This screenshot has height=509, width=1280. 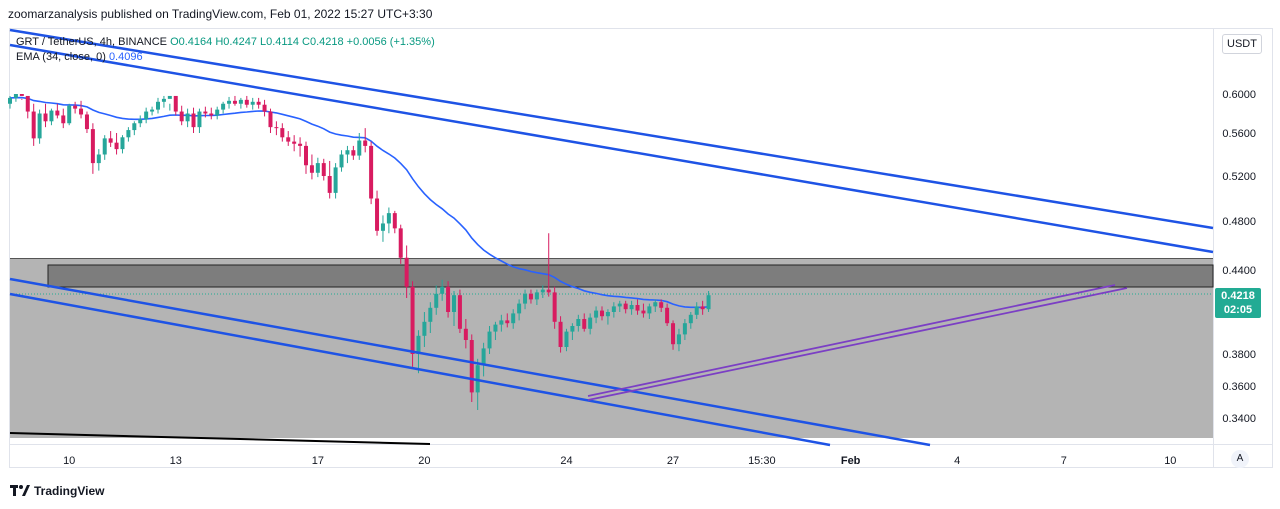 I want to click on y-axis-tick-label: 0.3800, so click(x=1239, y=355).